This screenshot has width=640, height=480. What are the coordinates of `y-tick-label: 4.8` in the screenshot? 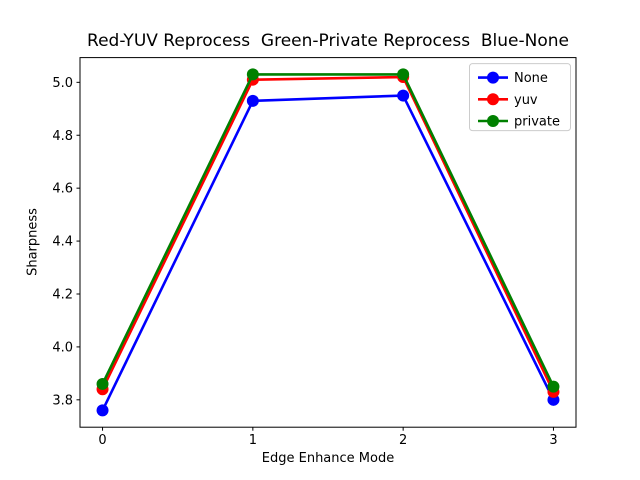 It's located at (62, 136).